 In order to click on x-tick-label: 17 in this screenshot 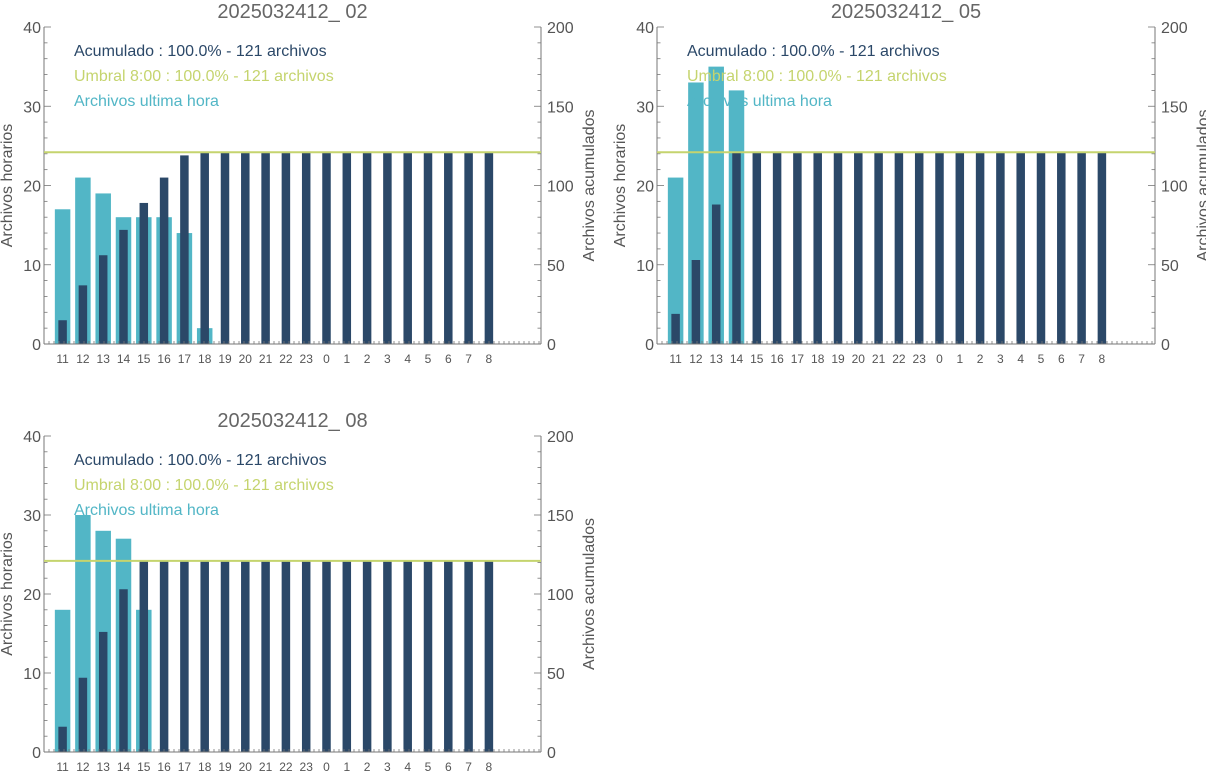, I will do `click(798, 359)`.